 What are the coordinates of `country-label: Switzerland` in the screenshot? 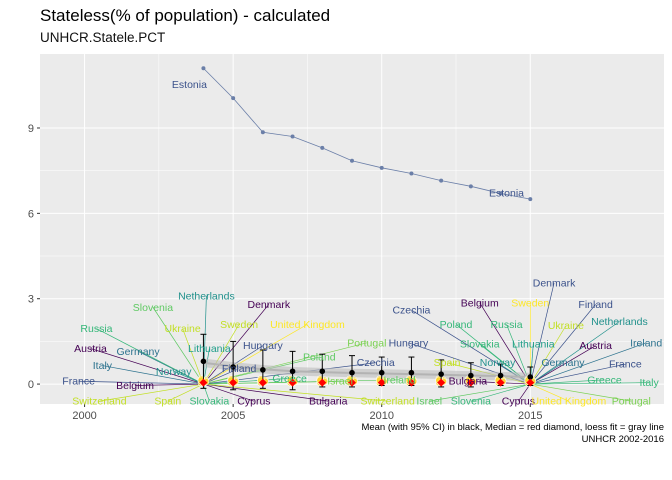 It's located at (388, 402).